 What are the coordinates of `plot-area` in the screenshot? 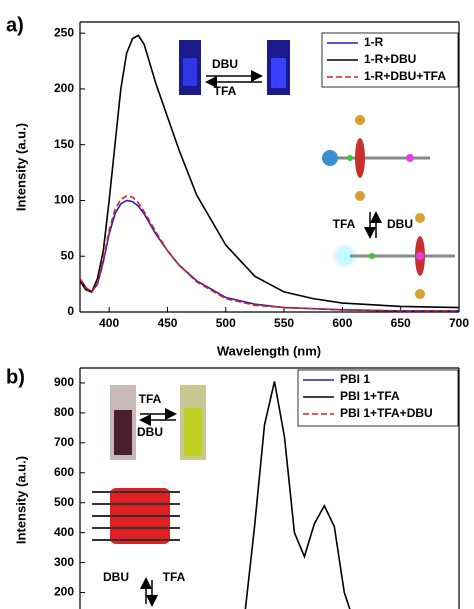 It's located at (297, 495).